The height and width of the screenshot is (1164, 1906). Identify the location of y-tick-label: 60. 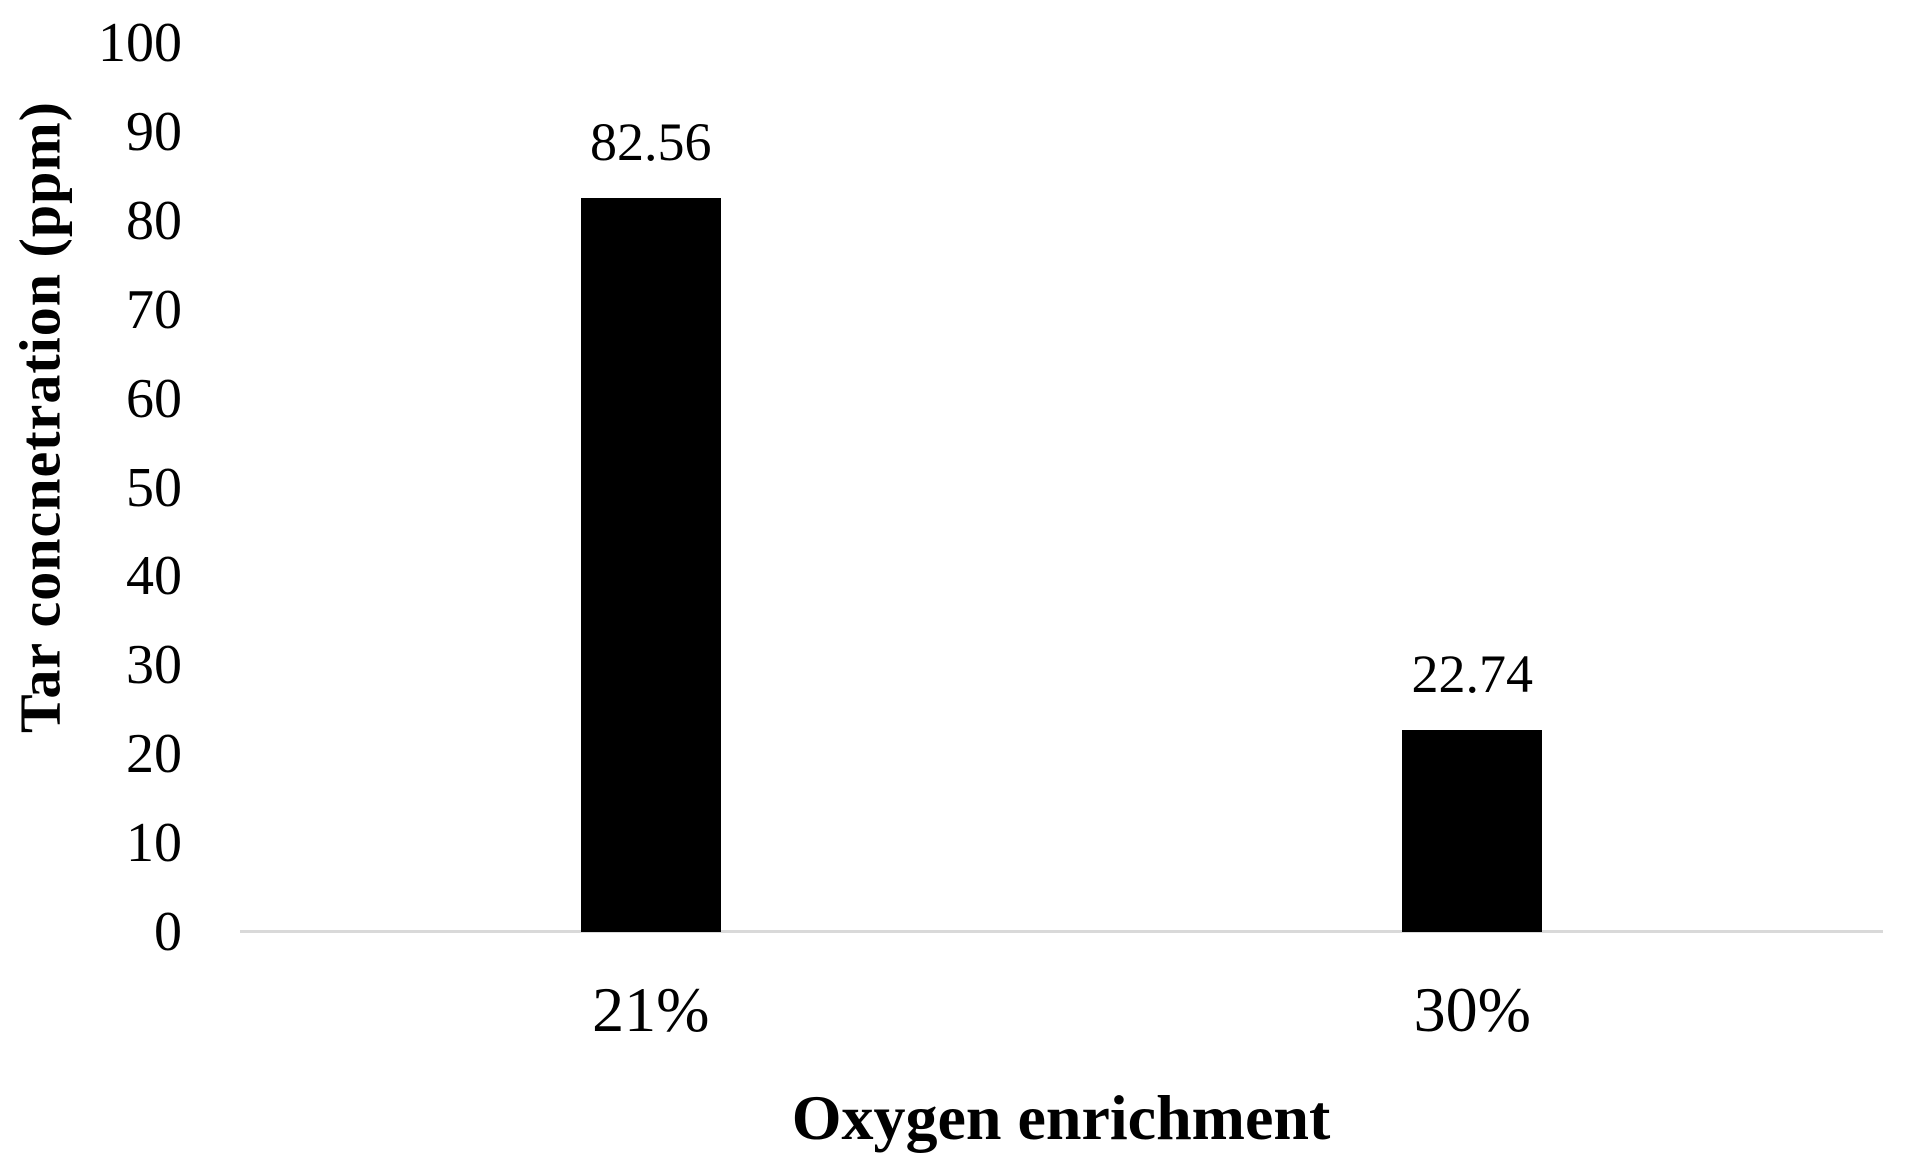
(154, 398).